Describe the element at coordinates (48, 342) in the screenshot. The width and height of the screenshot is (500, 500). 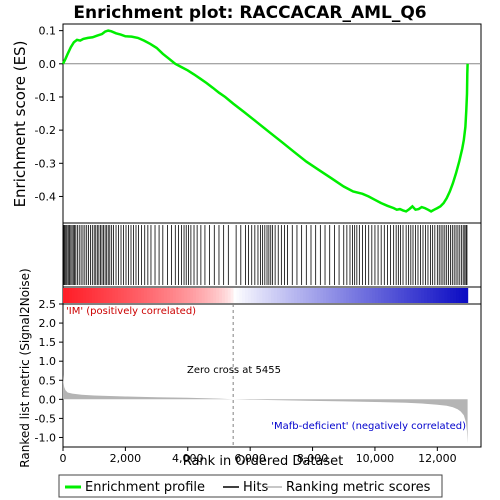
I see `metric-ytick-label: 1.5` at that location.